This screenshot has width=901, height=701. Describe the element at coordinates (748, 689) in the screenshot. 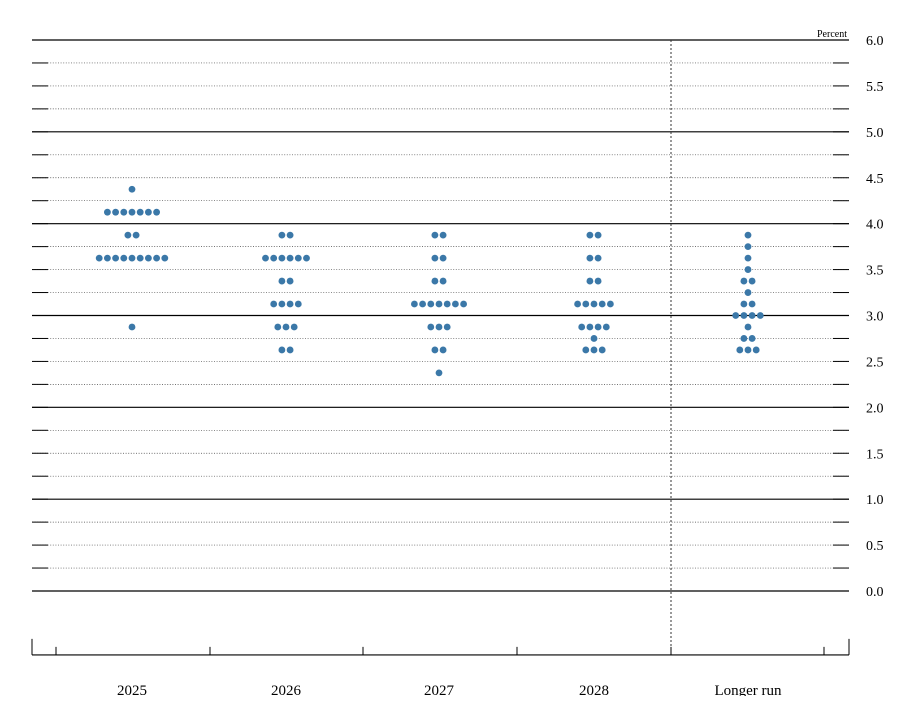

I see `x-tick-label: Longer run` at that location.